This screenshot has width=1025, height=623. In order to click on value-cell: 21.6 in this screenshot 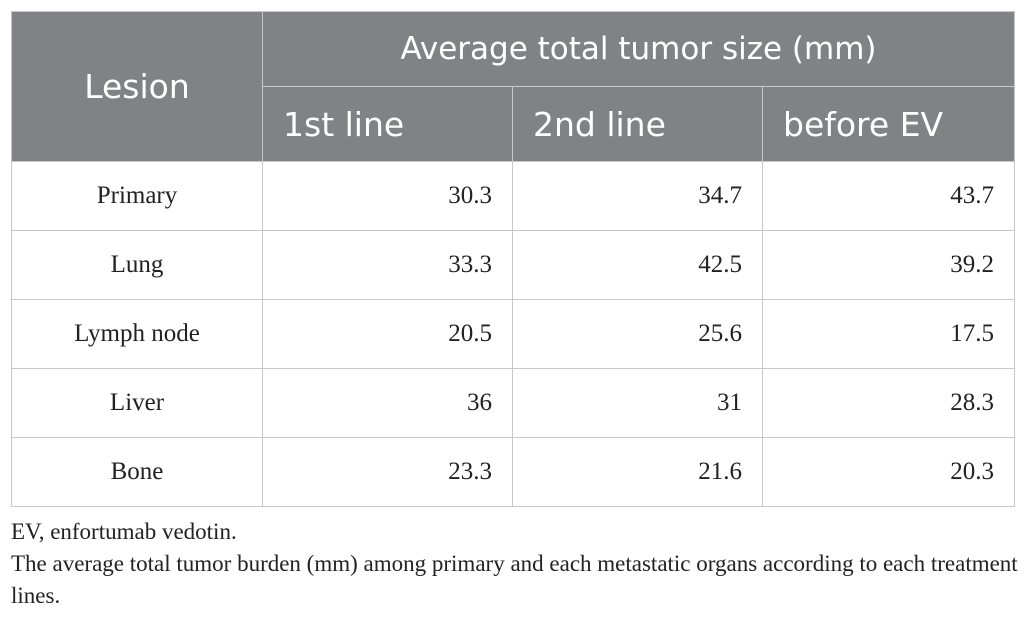, I will do `click(637, 472)`.